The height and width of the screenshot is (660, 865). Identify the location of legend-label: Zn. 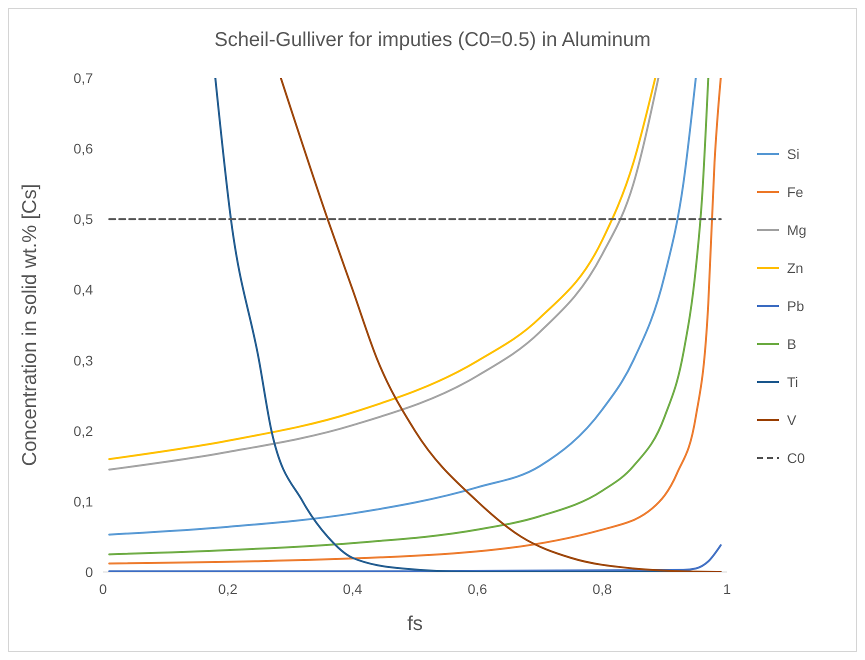
(795, 268).